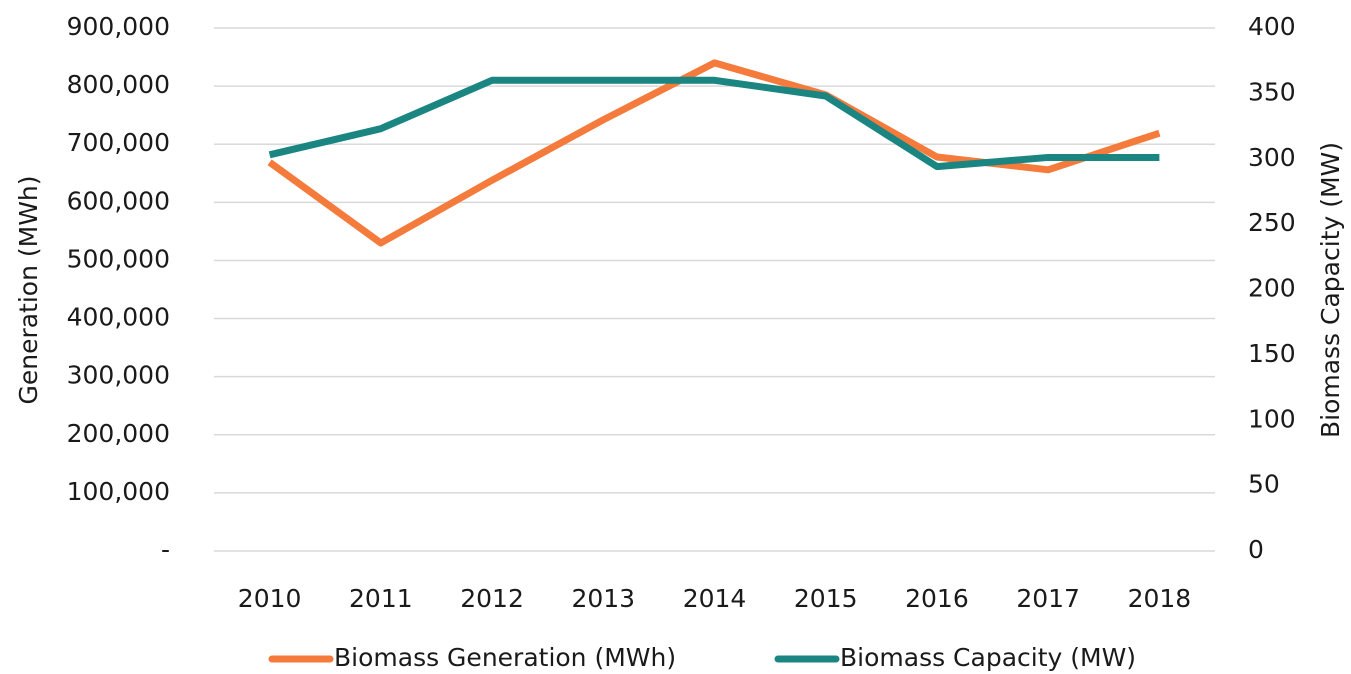 Image resolution: width=1351 pixels, height=674 pixels. Describe the element at coordinates (1256, 549) in the screenshot. I see `y2-tick-label: 0` at that location.